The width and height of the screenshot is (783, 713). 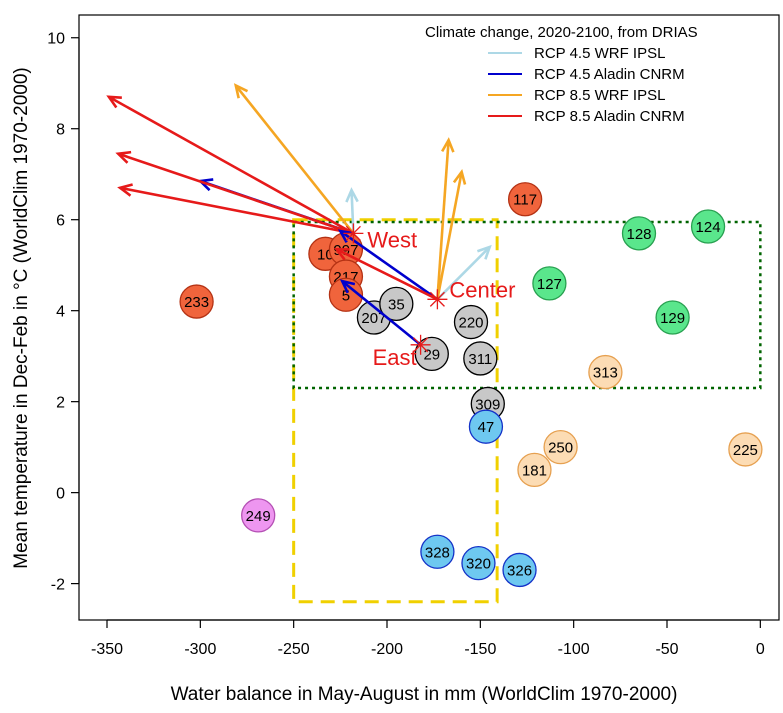 I want to click on point-label: 313, so click(x=605, y=373).